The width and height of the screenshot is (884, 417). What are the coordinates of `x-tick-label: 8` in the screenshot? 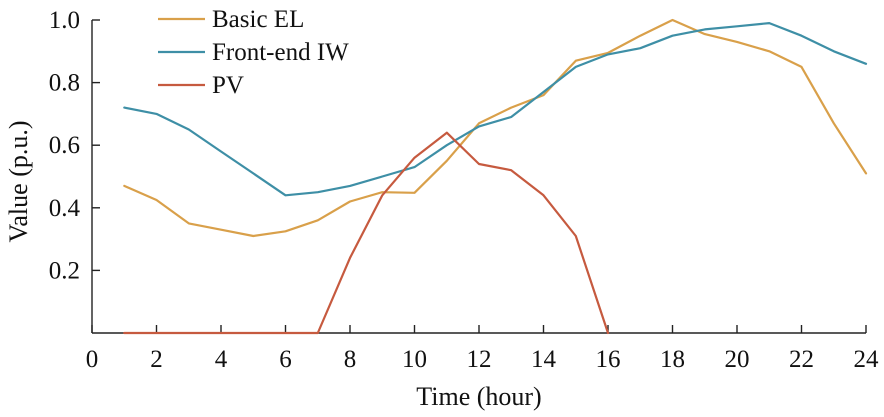 It's located at (350, 359).